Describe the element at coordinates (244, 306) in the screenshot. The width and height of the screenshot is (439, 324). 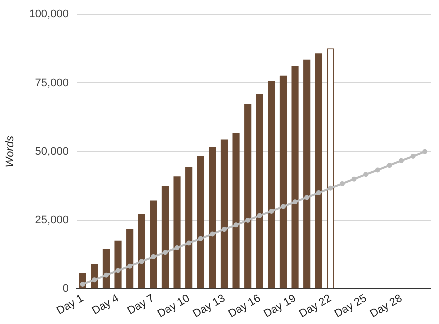
I see `x-tick-label: Day 16` at that location.